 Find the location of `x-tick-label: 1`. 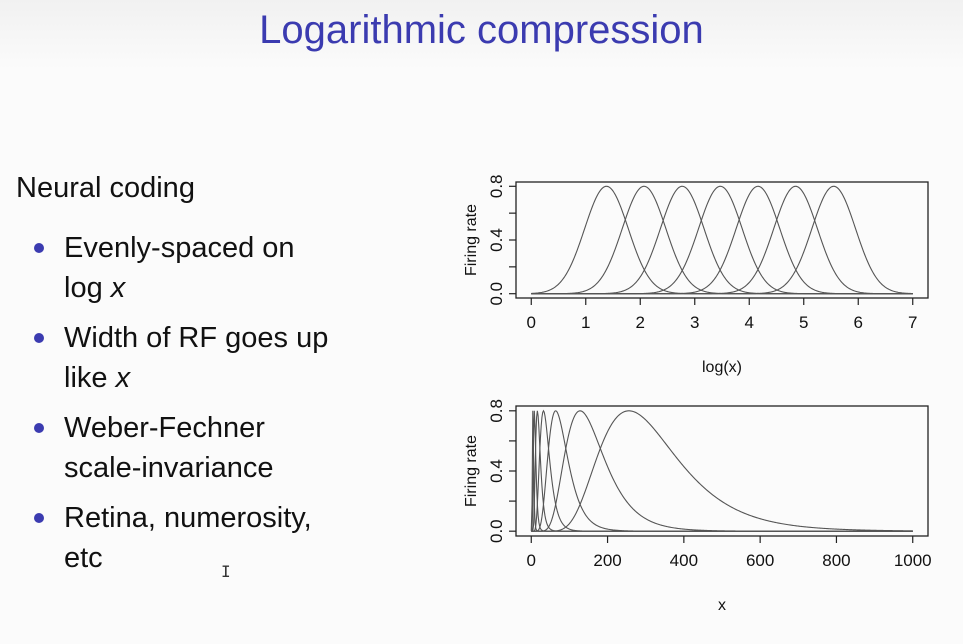

x-tick-label: 1 is located at coordinates (585, 322).